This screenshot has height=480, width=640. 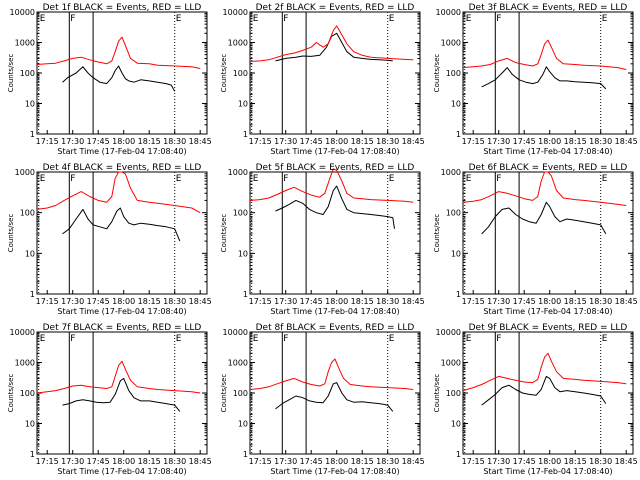 What do you see at coordinates (335, 328) in the screenshot?
I see `plot-title: Det 8f BLACK = Events, RED = LLD` at bounding box center [335, 328].